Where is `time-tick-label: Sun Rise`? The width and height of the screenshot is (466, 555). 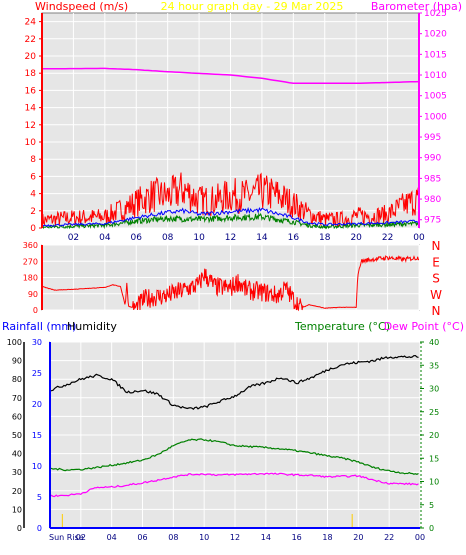 time-tick-label: Sun Rise is located at coordinates (66, 537).